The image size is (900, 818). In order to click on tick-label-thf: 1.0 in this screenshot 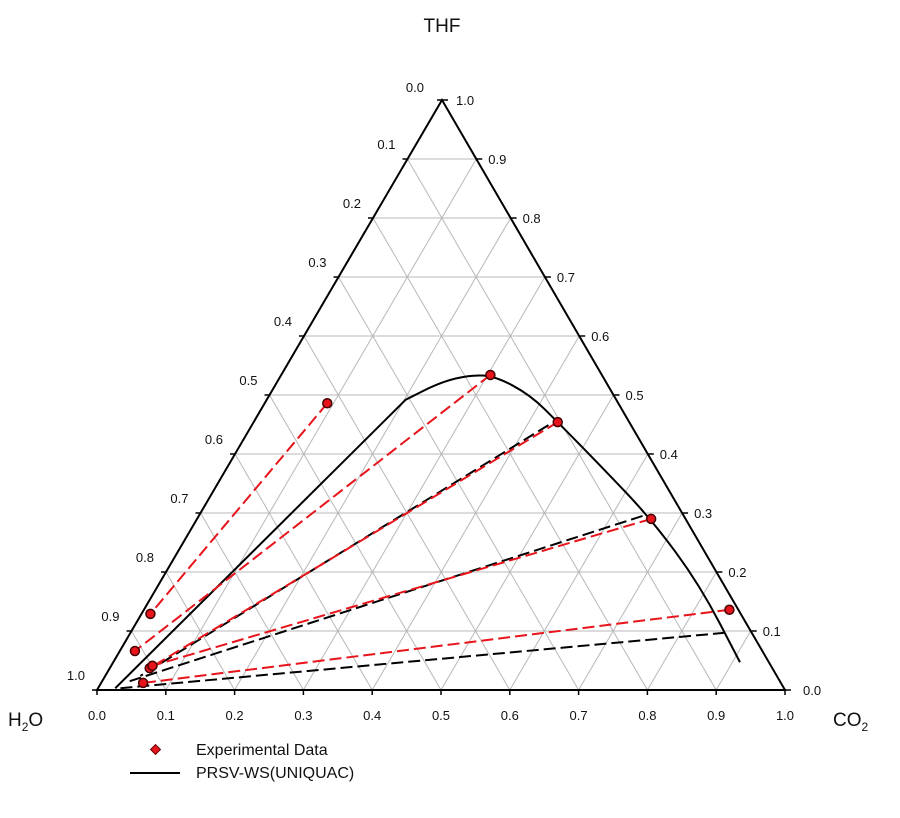, I will do `click(465, 100)`.